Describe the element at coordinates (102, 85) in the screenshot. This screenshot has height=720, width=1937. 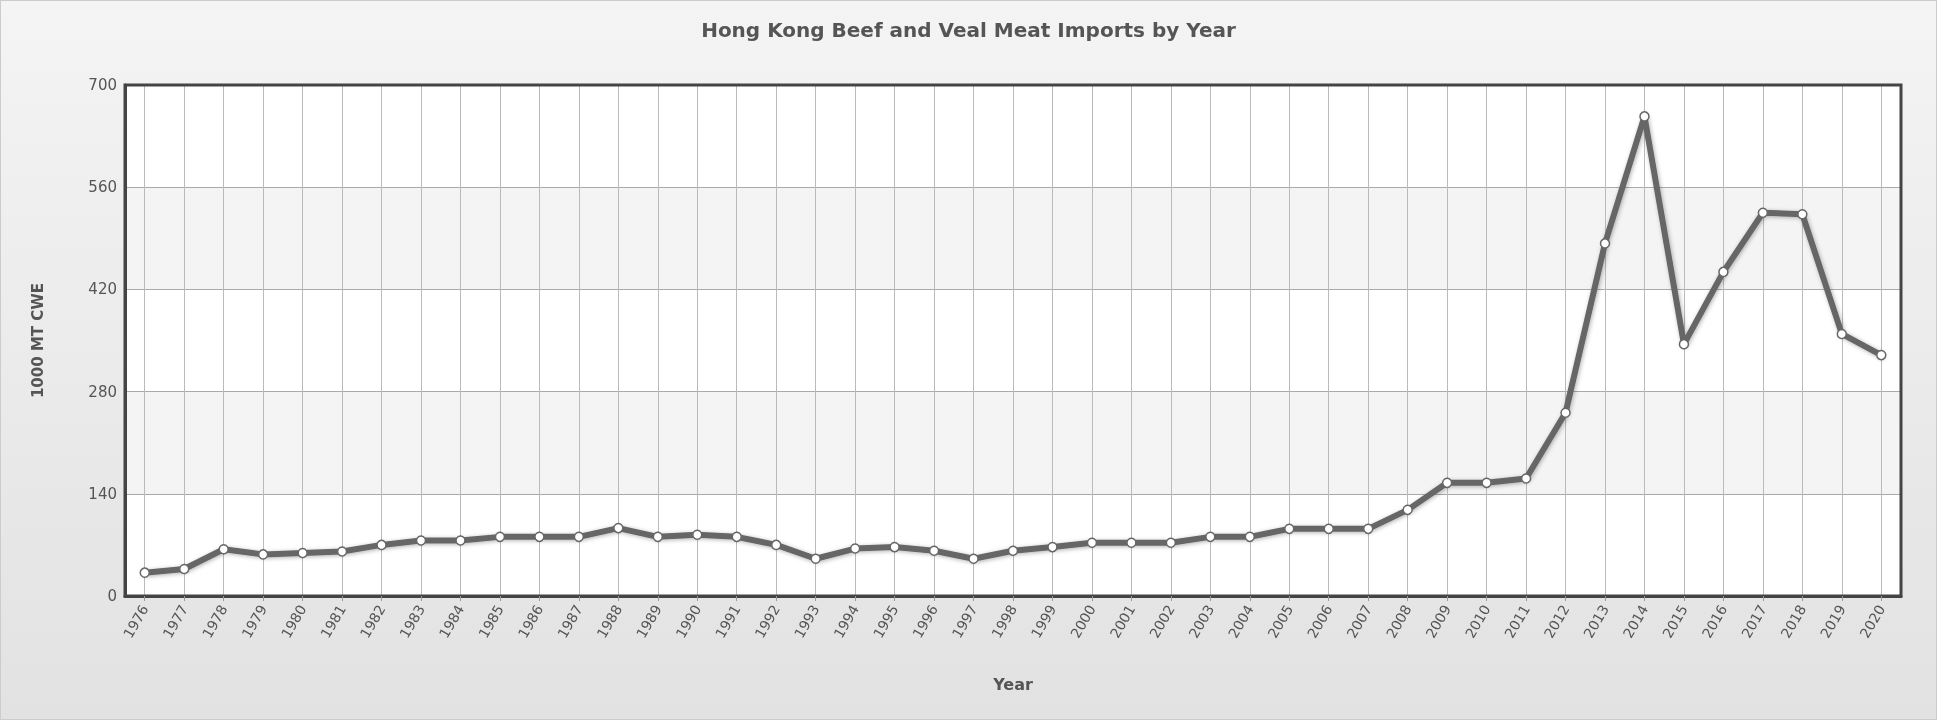
I see `y-tick-label: 700` at that location.